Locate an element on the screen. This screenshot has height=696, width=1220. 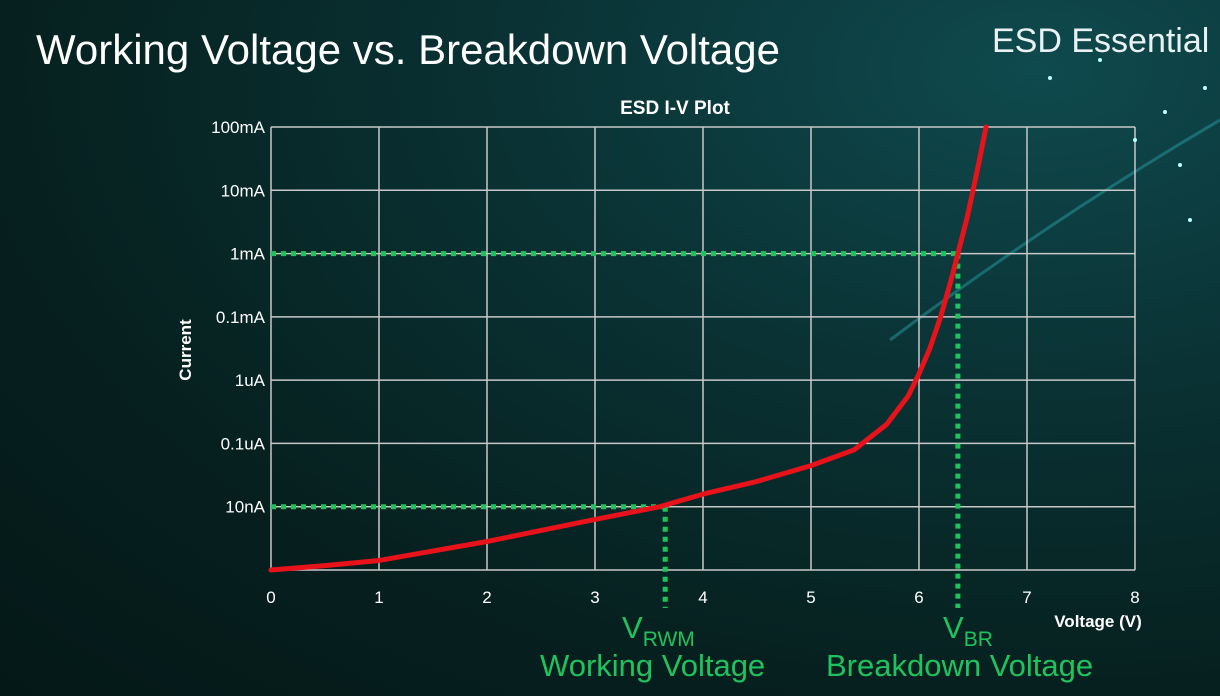
y-tick-label: 100mA is located at coordinates (238, 127).